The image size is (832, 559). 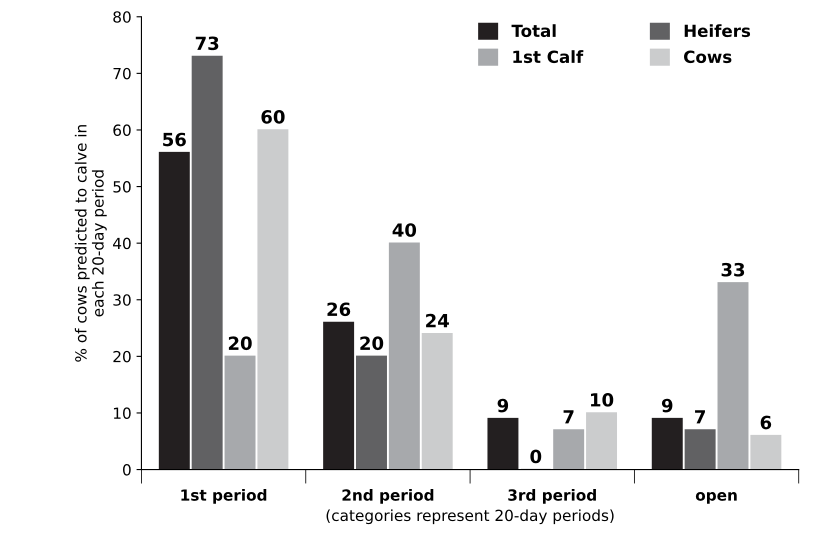 What do you see at coordinates (717, 31) in the screenshot?
I see `legend-label: Heifers` at bounding box center [717, 31].